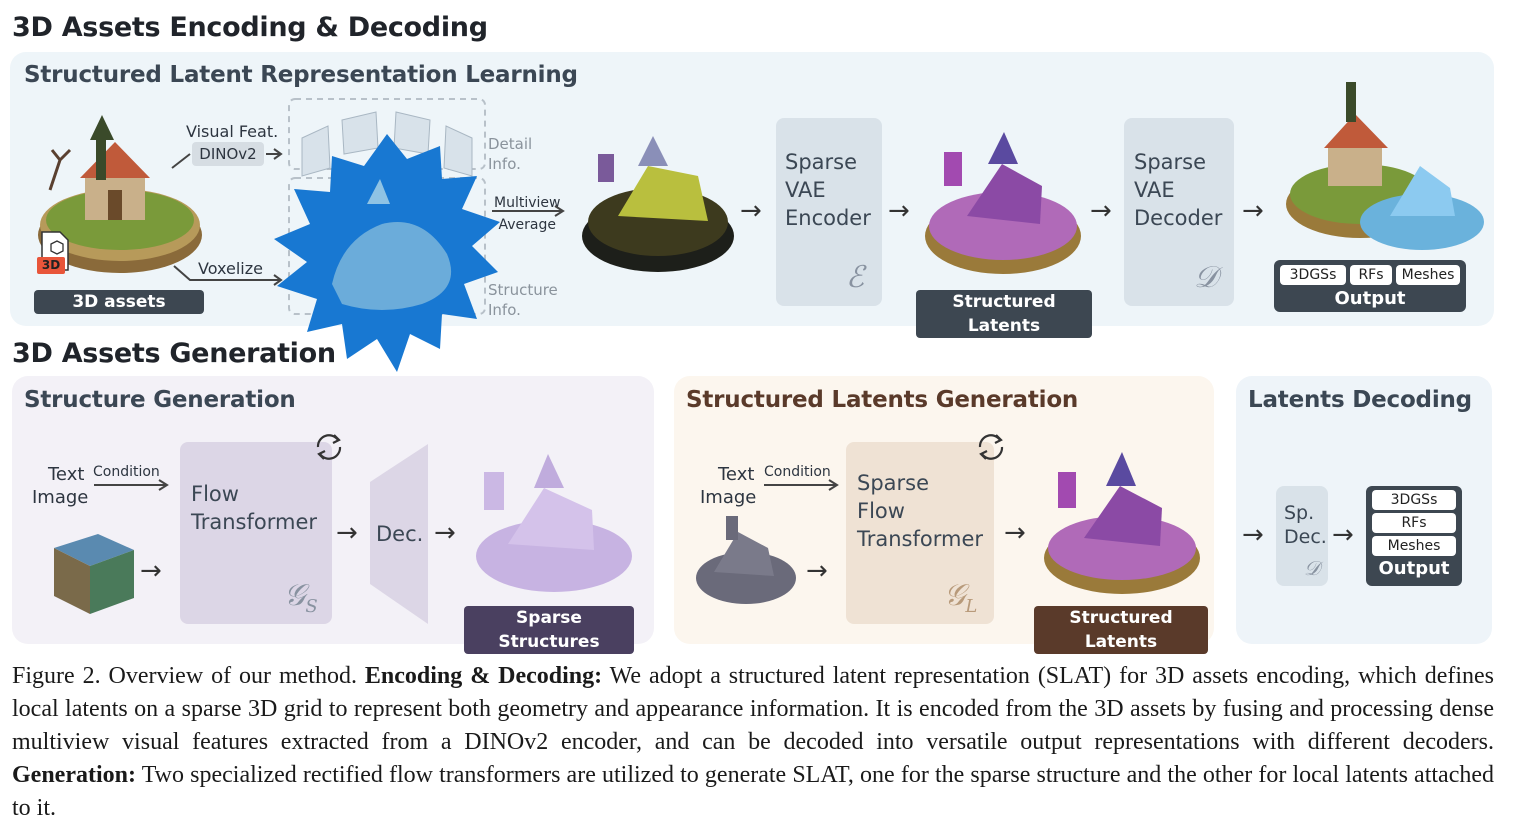  Describe the element at coordinates (254, 508) in the screenshot. I see `flow-transformer-label: Flow Transformer` at that location.